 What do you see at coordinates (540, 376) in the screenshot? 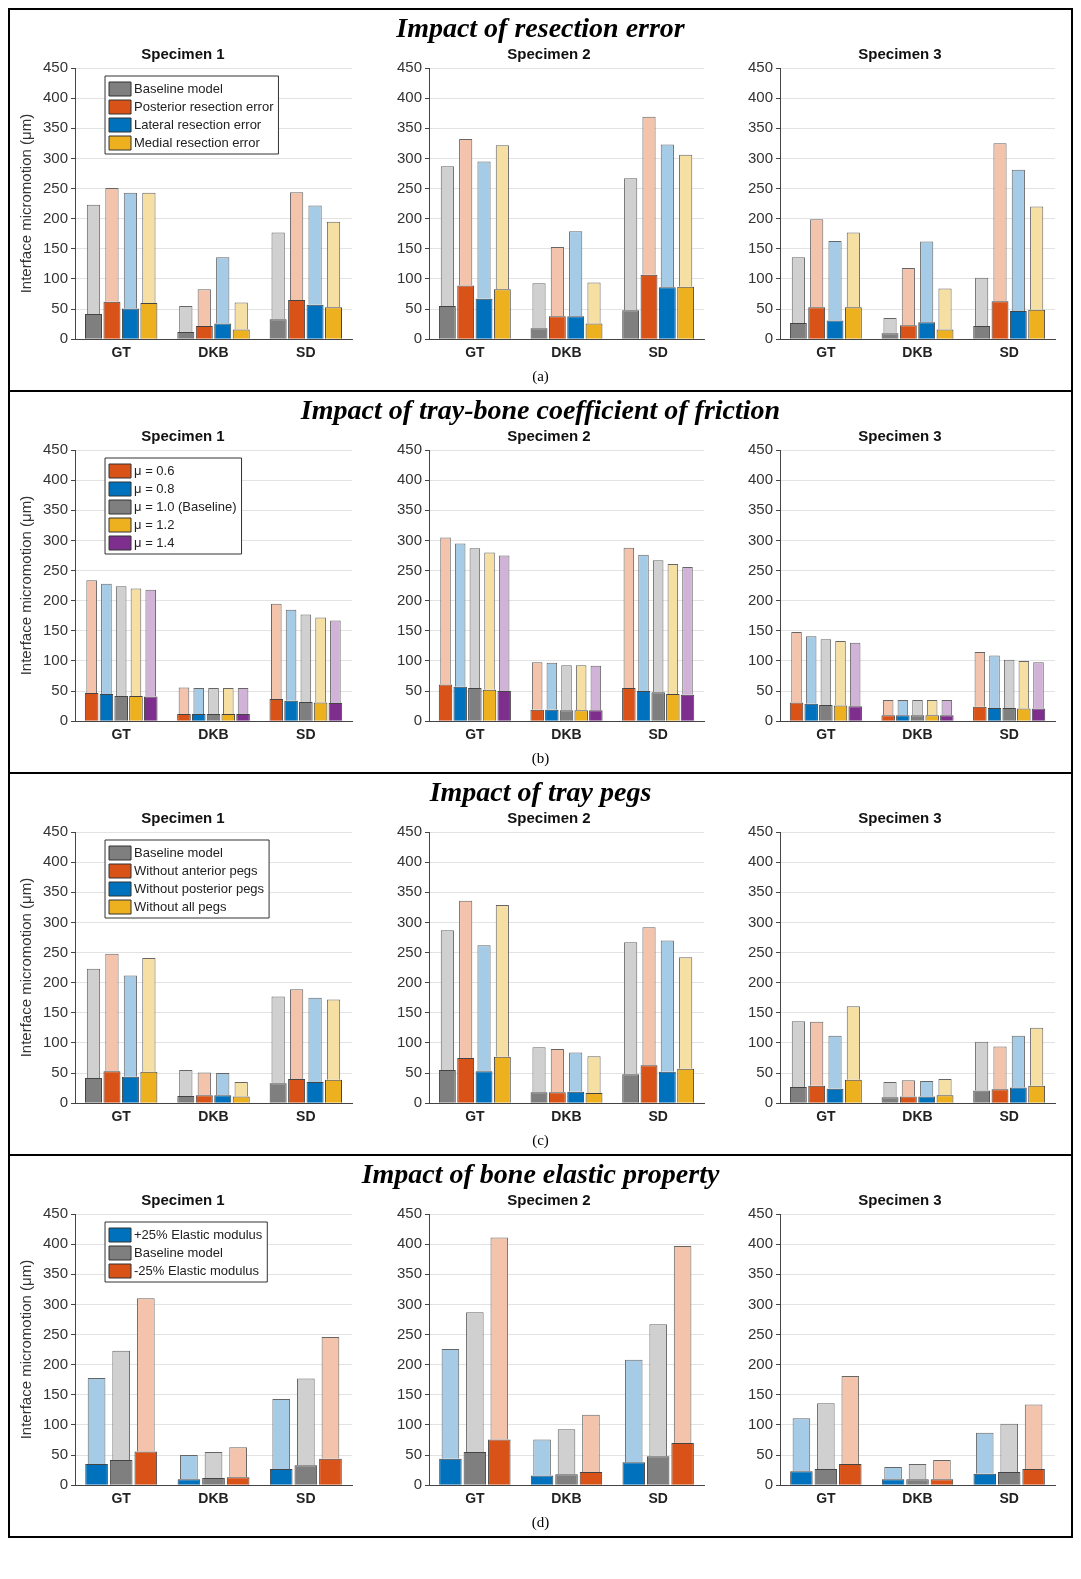
I see `text: (a)` at bounding box center [540, 376].